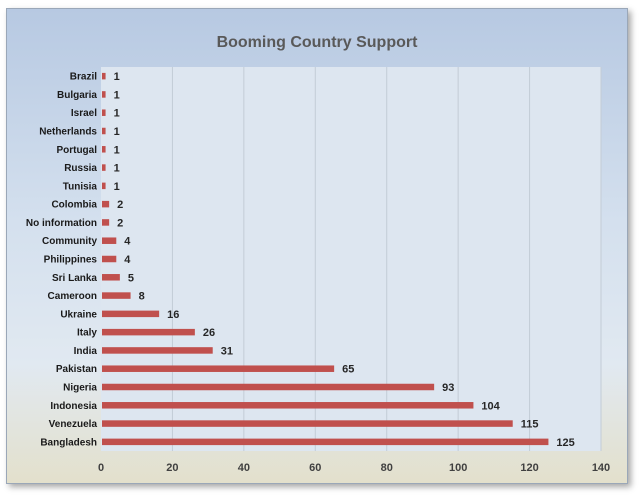 This screenshot has width=640, height=500. Describe the element at coordinates (68, 442) in the screenshot. I see `category-label: Bangladesh` at that location.